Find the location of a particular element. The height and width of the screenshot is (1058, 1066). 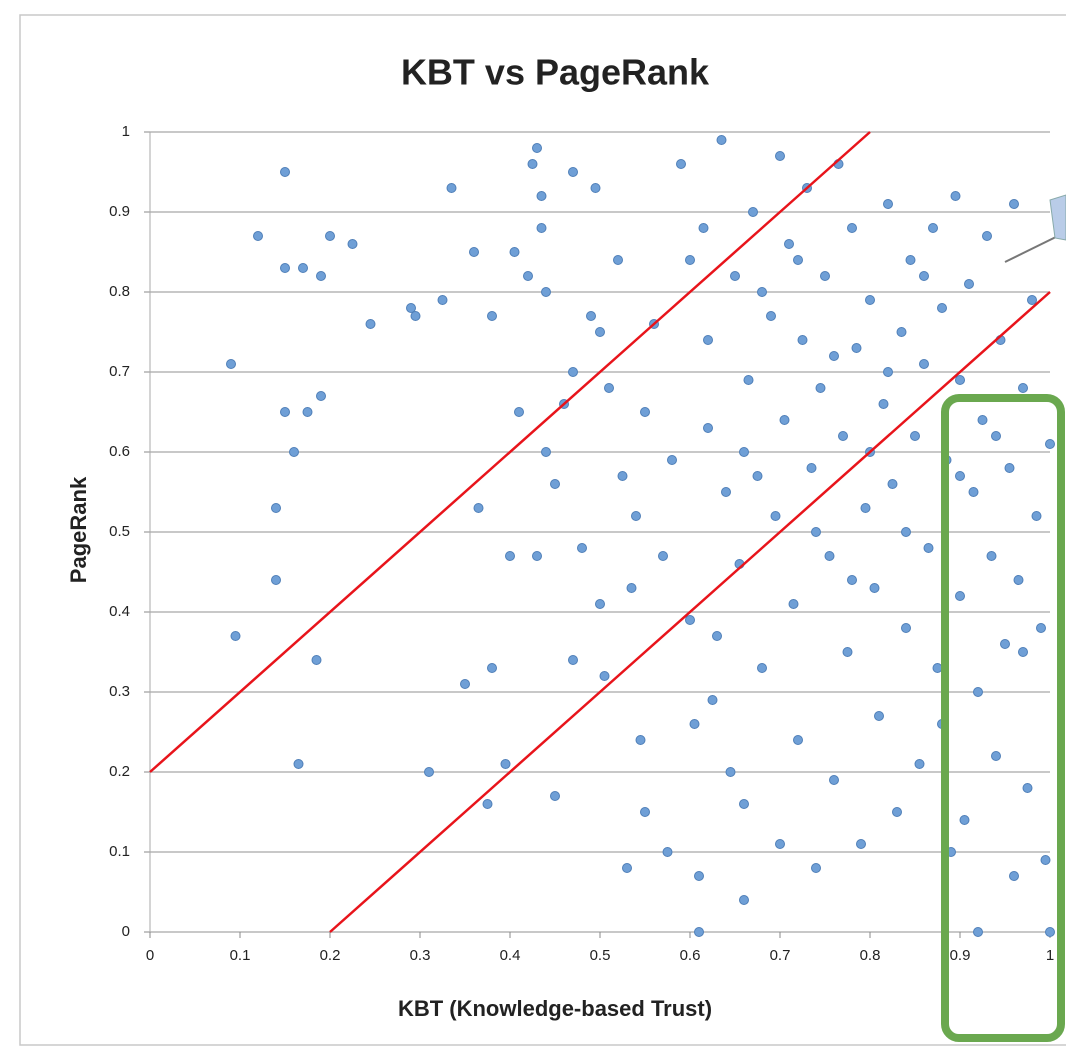

x-tick-label: 0.1 is located at coordinates (240, 955).